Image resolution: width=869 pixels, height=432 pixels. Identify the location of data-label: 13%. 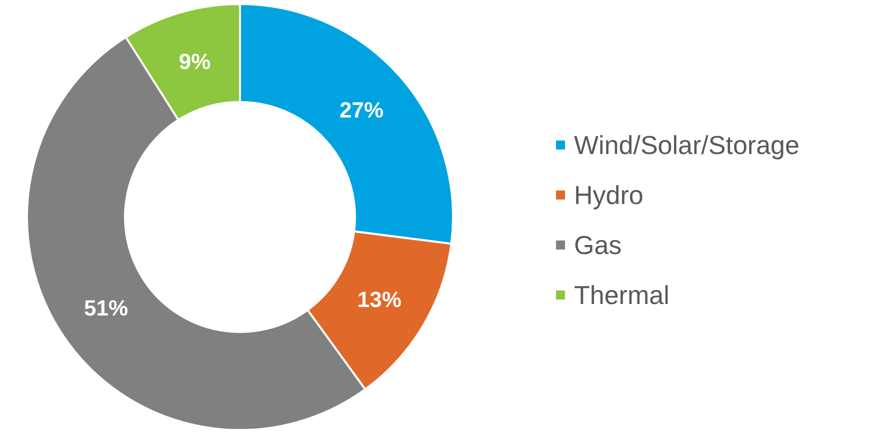
(379, 299).